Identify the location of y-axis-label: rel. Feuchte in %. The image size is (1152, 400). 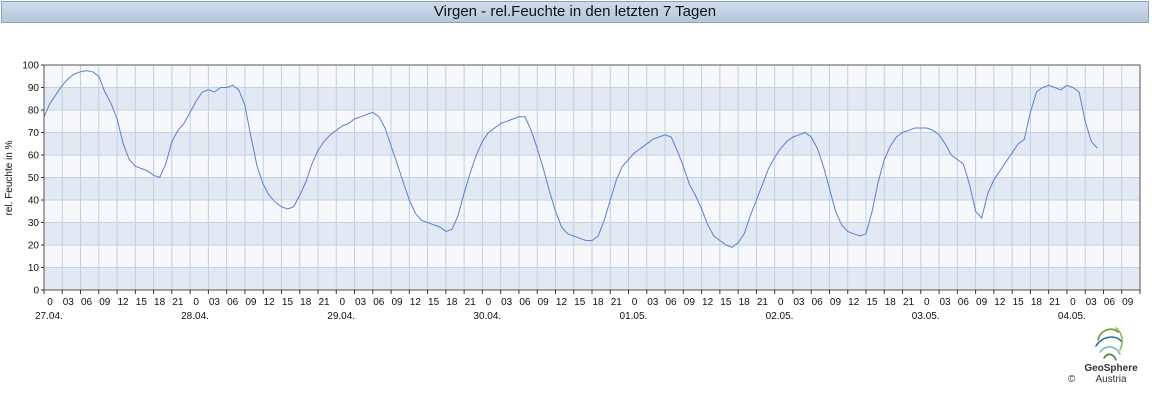
(9, 177).